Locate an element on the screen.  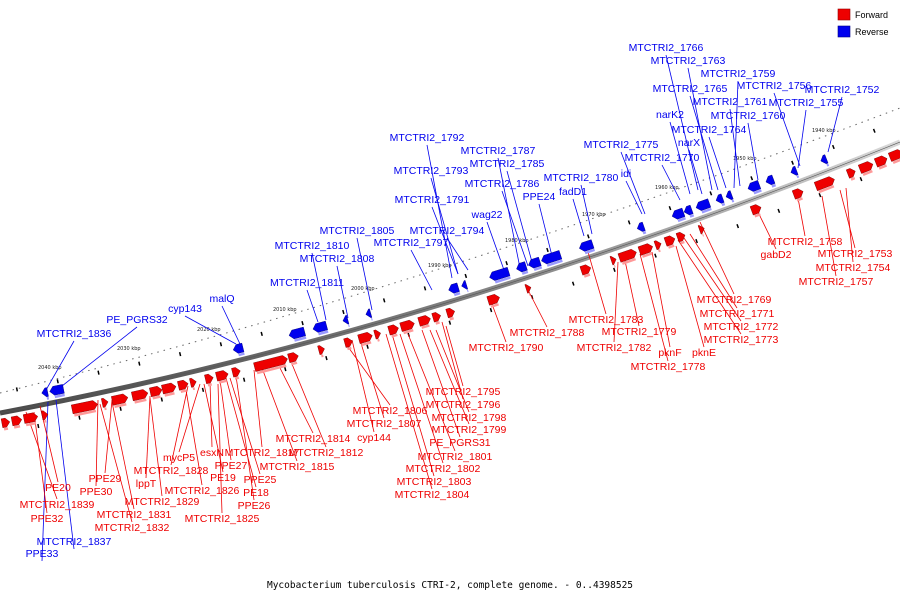
tick-label: 2020 kbp is located at coordinates (209, 330).